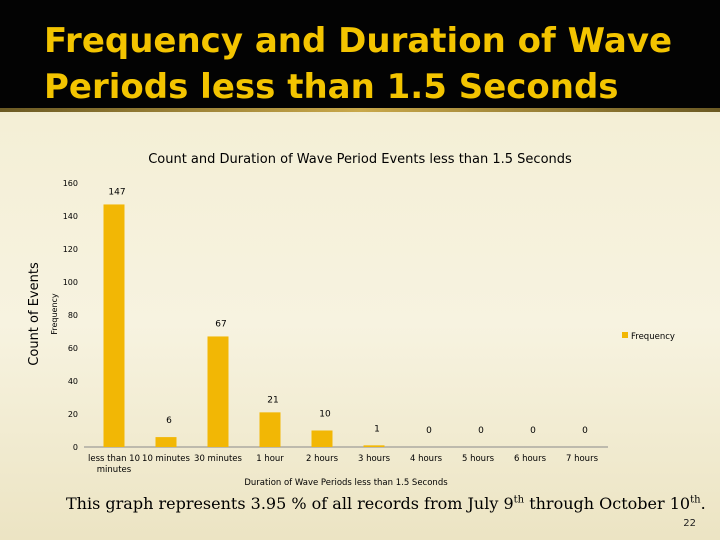 This screenshot has width=720, height=540. I want to click on footer-text-2: through October 10, so click(607, 503).